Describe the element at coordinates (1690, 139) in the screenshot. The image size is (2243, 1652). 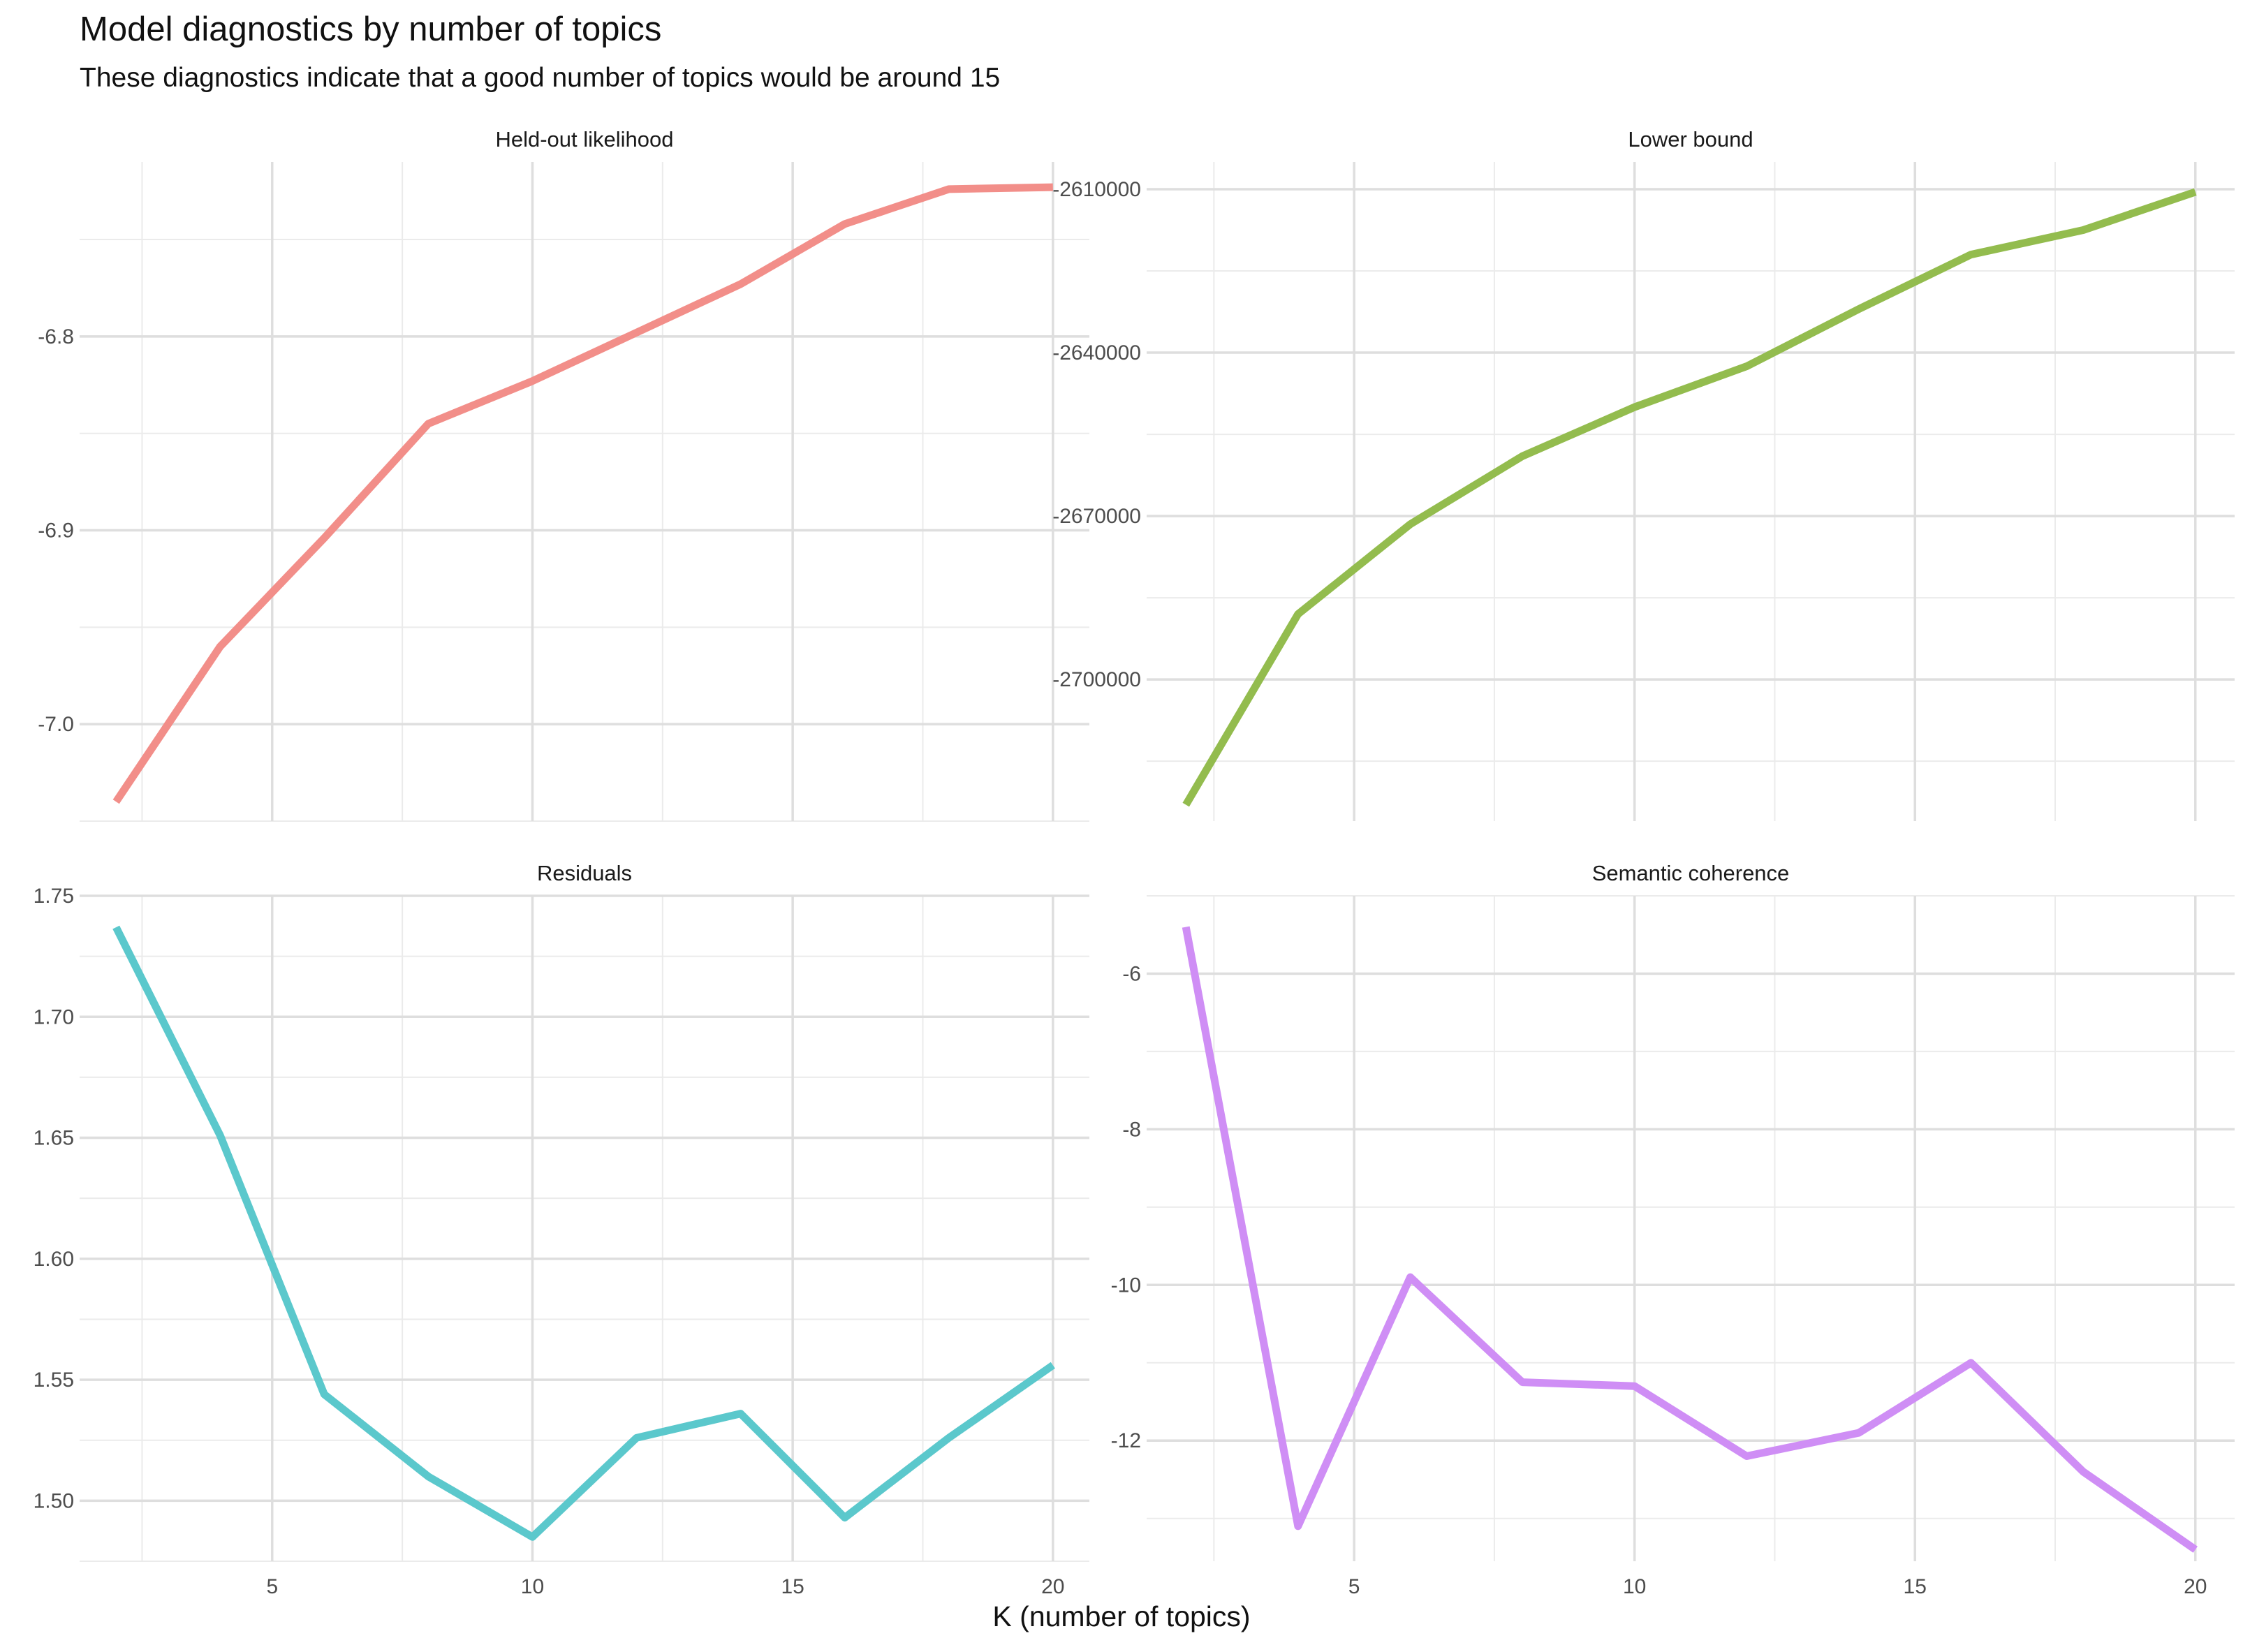
I see `lower-bound-strip-title: Lower bound` at that location.